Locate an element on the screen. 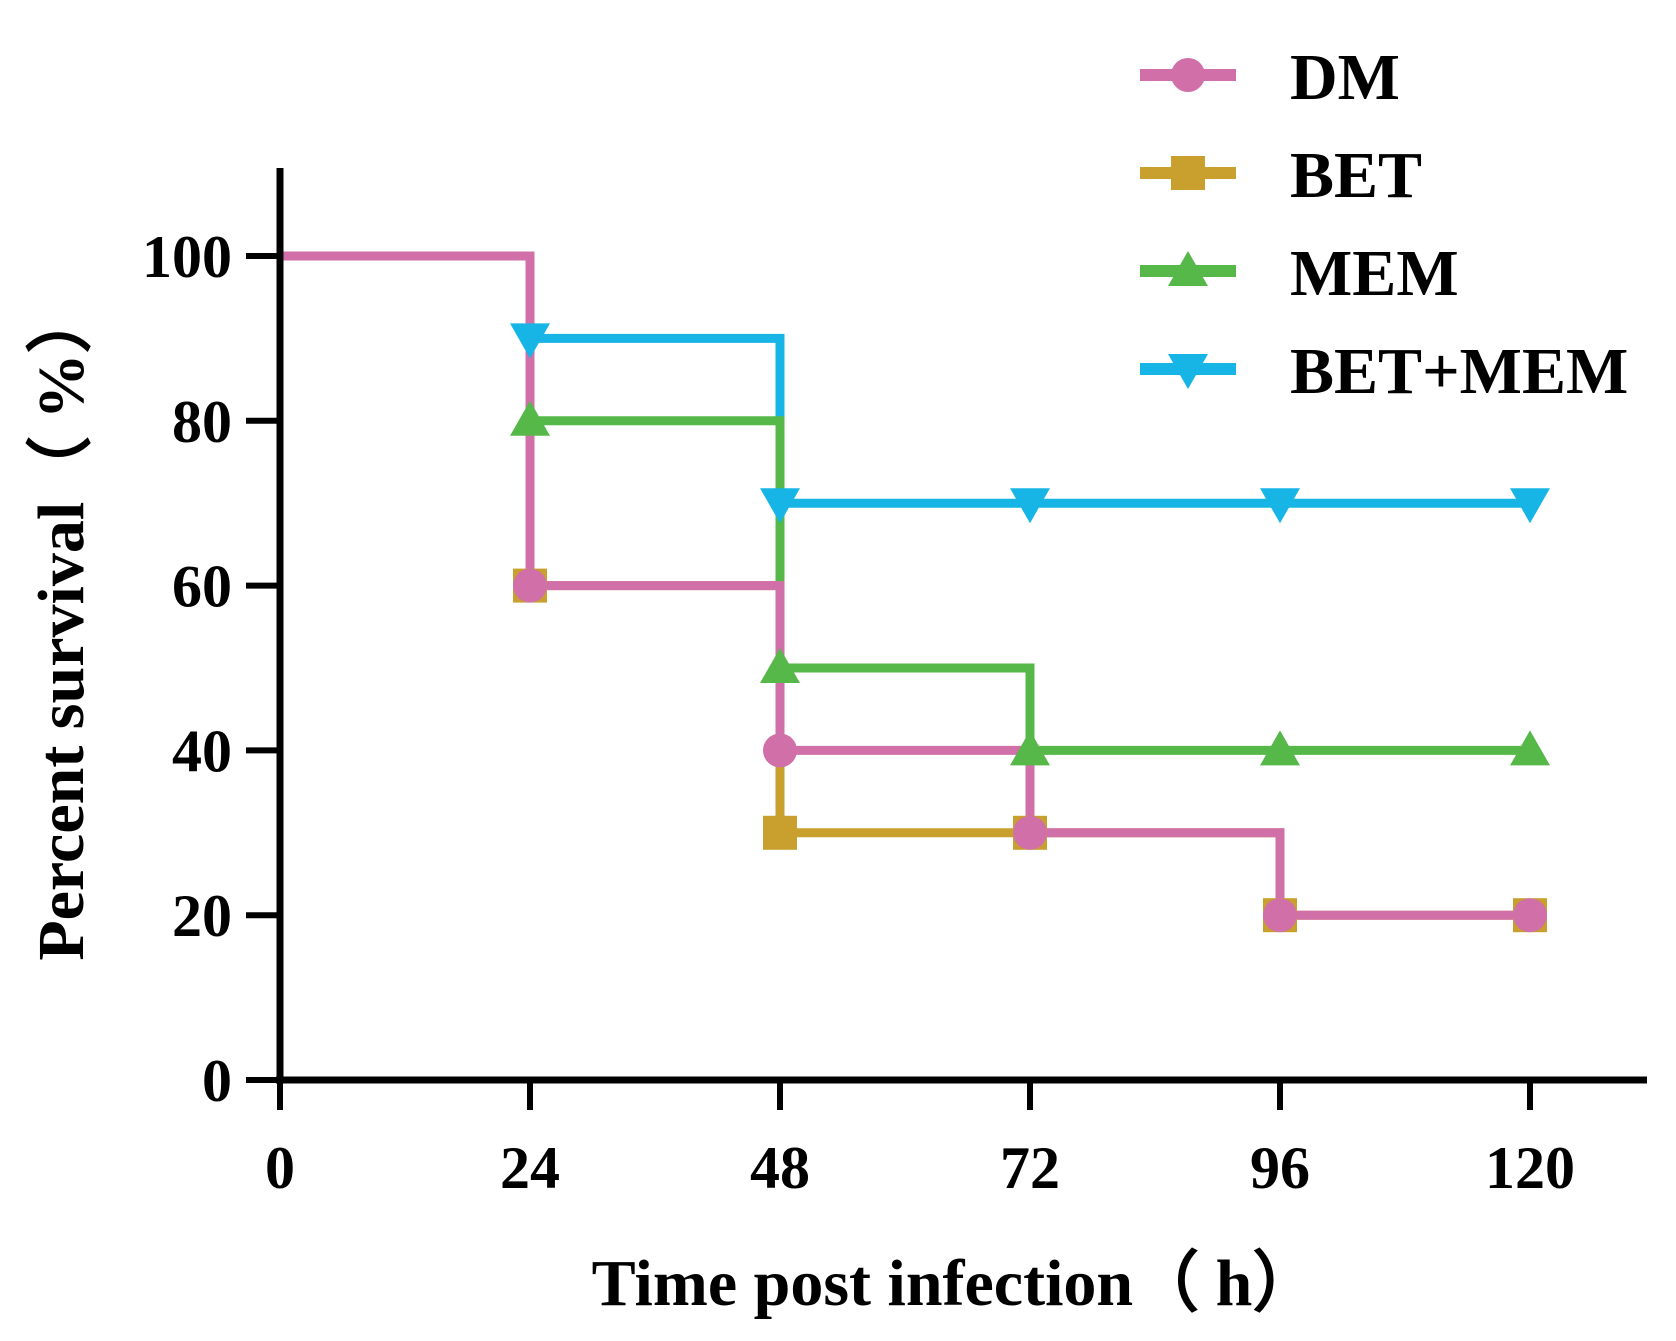 The image size is (1676, 1341). y-tick-label-0: 0 is located at coordinates (217, 1081).